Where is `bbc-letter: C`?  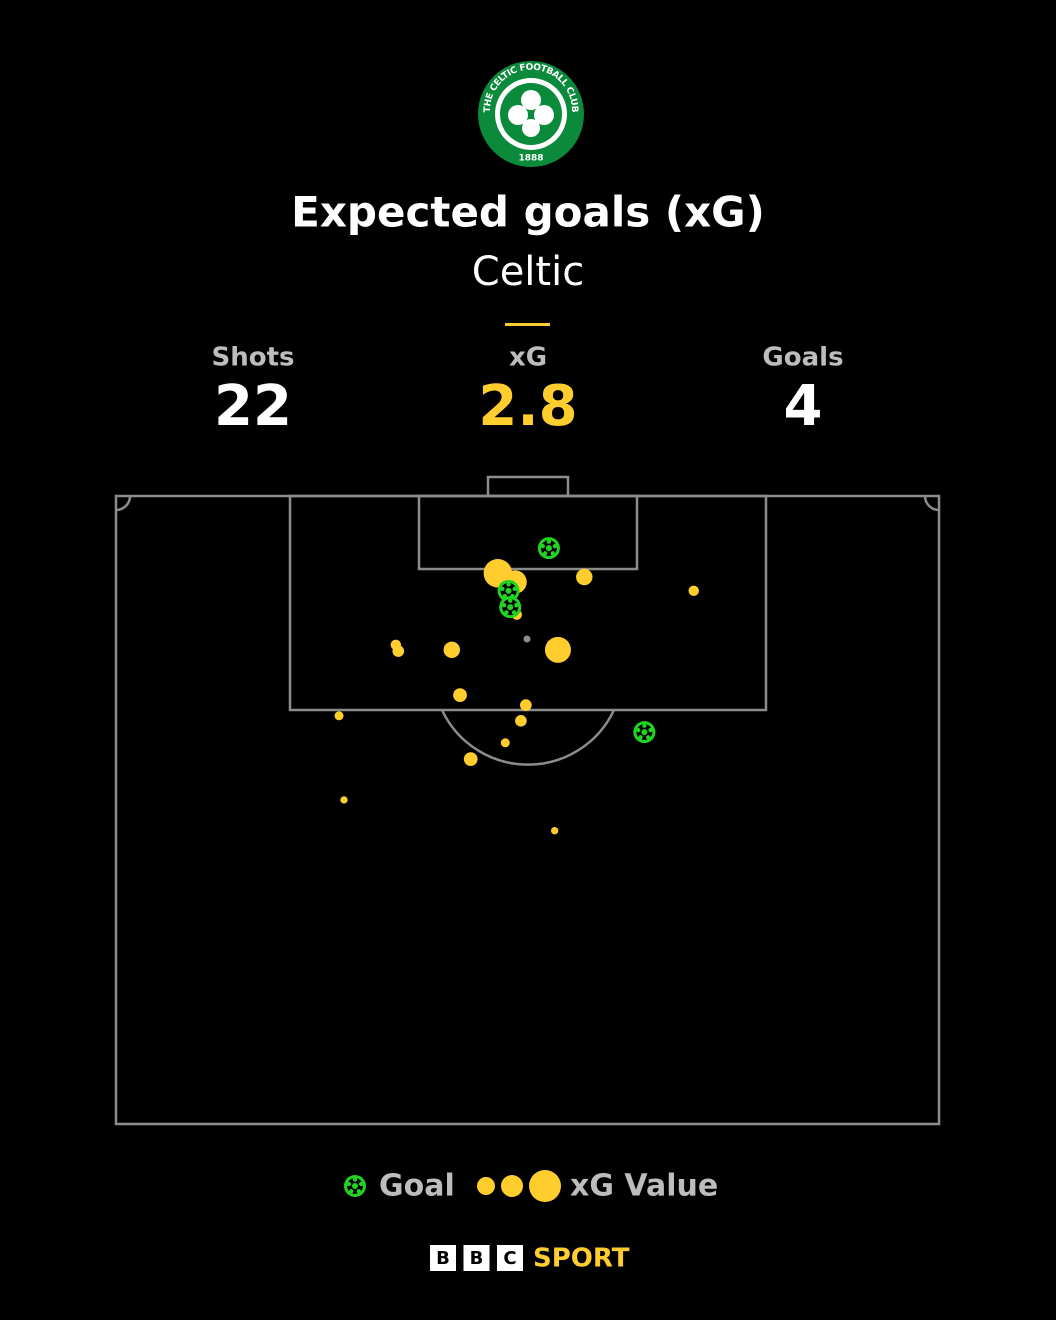 bbc-letter: C is located at coordinates (509, 1258).